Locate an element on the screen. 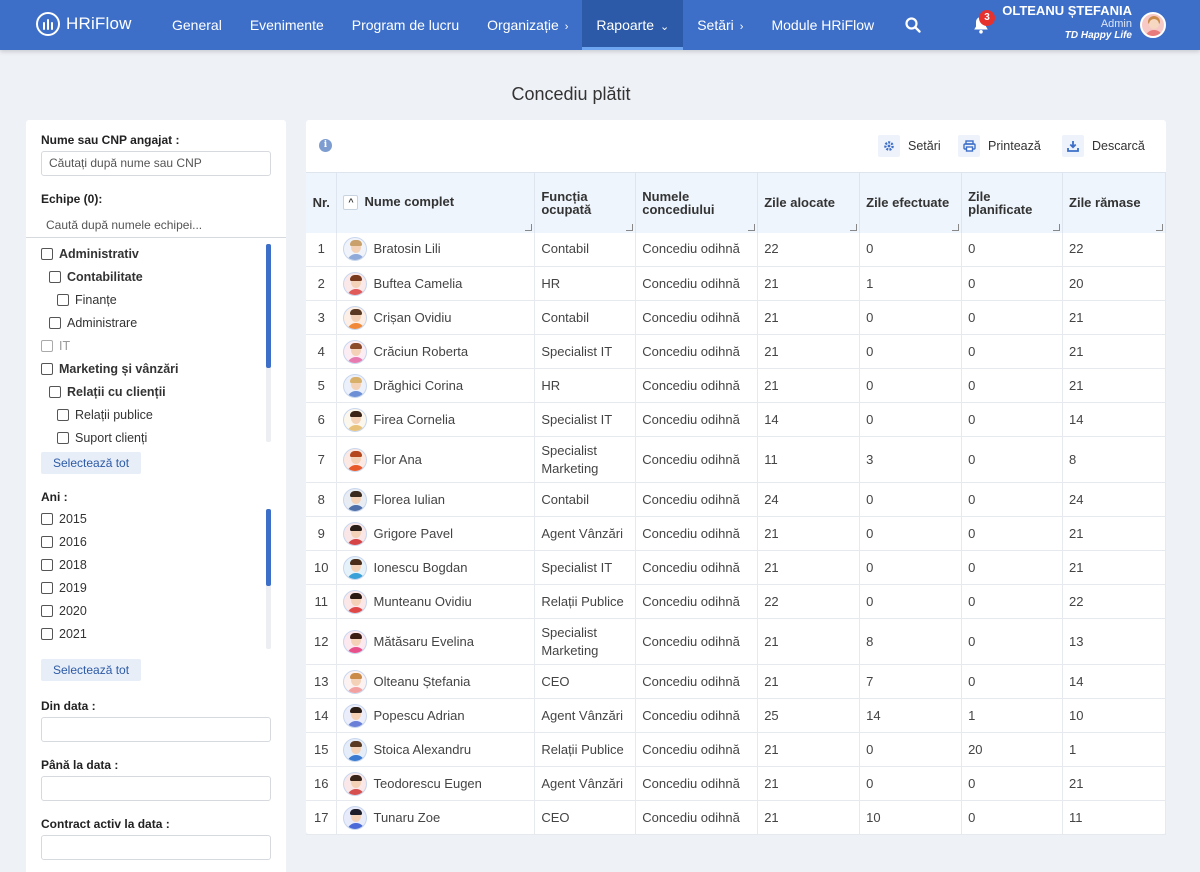  year-checkbox: 2021 is located at coordinates (64, 634).